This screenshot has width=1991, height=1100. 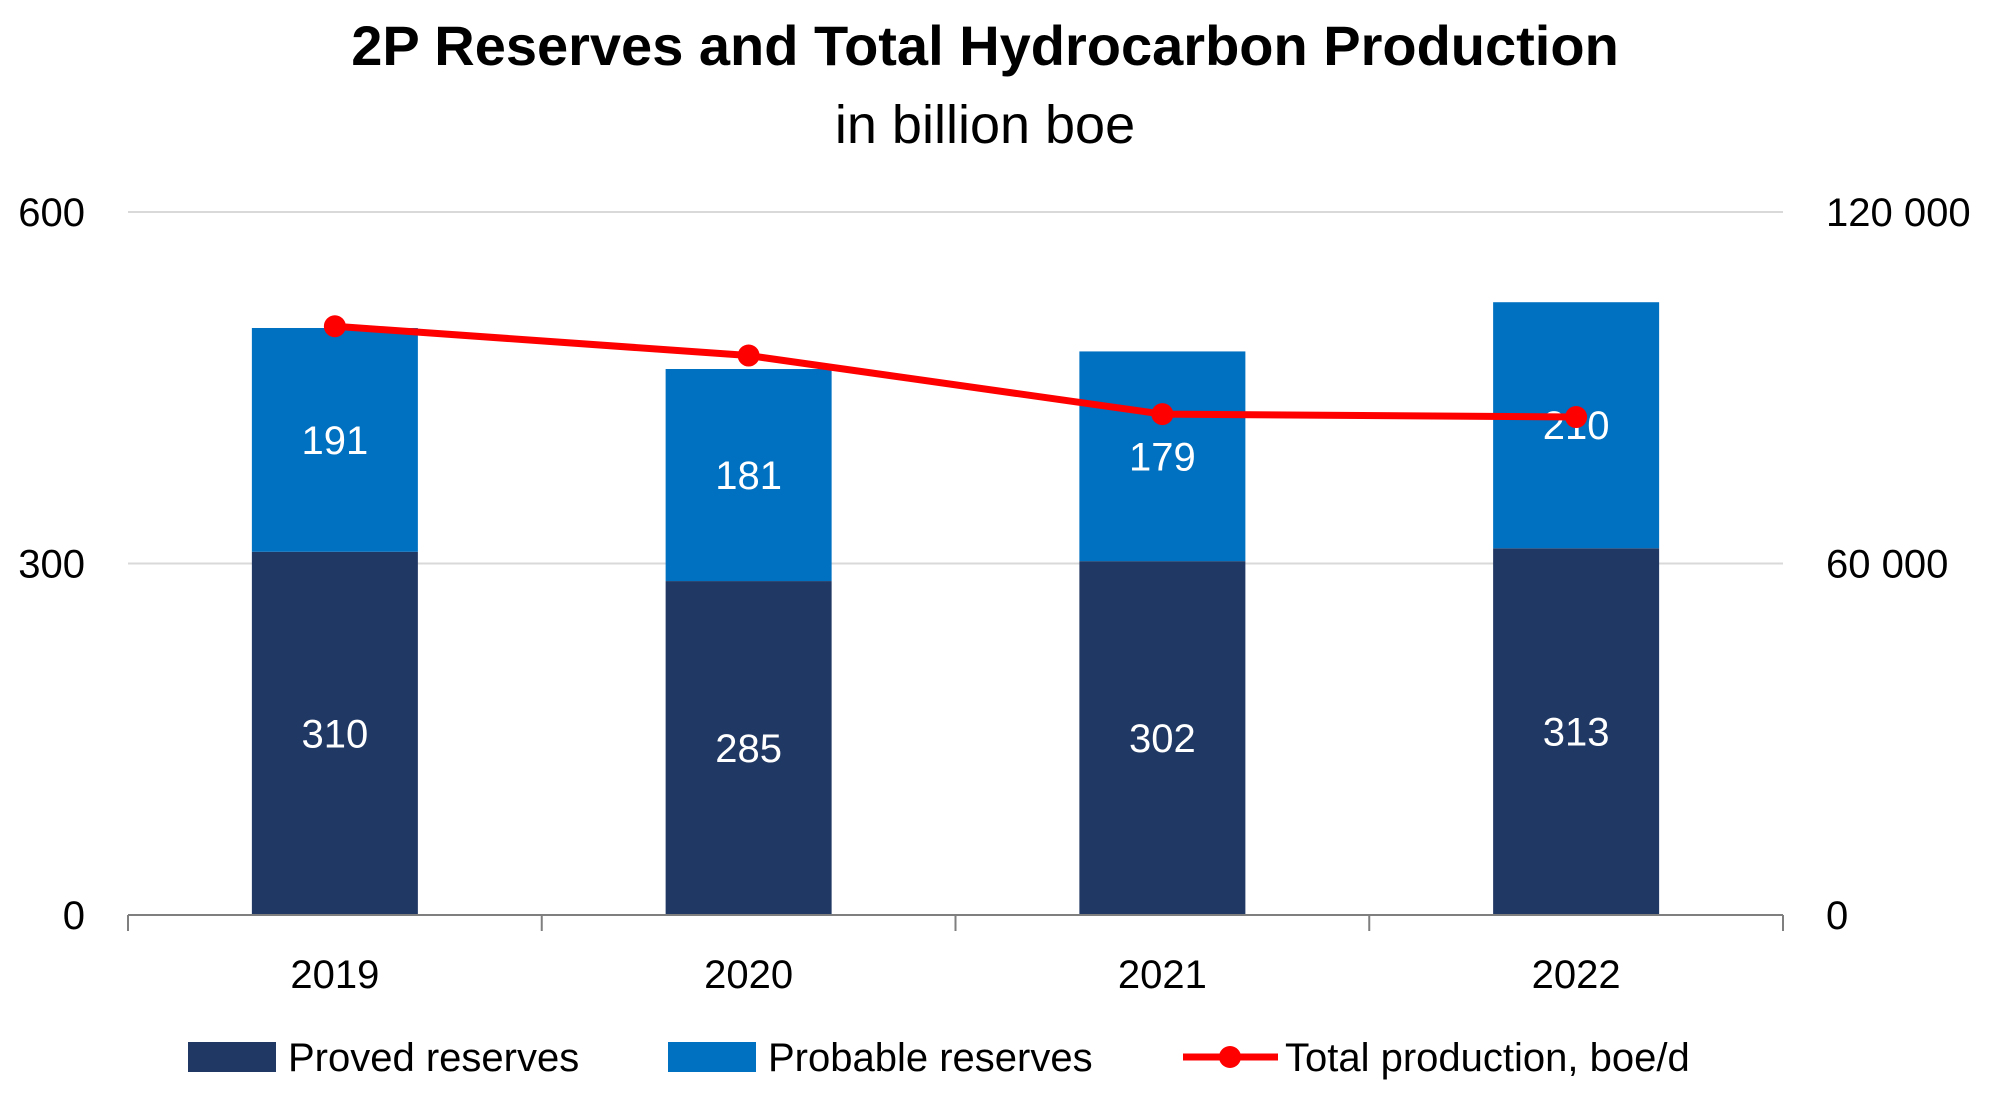 I want to click on bar-data-label: 191, so click(x=335, y=441).